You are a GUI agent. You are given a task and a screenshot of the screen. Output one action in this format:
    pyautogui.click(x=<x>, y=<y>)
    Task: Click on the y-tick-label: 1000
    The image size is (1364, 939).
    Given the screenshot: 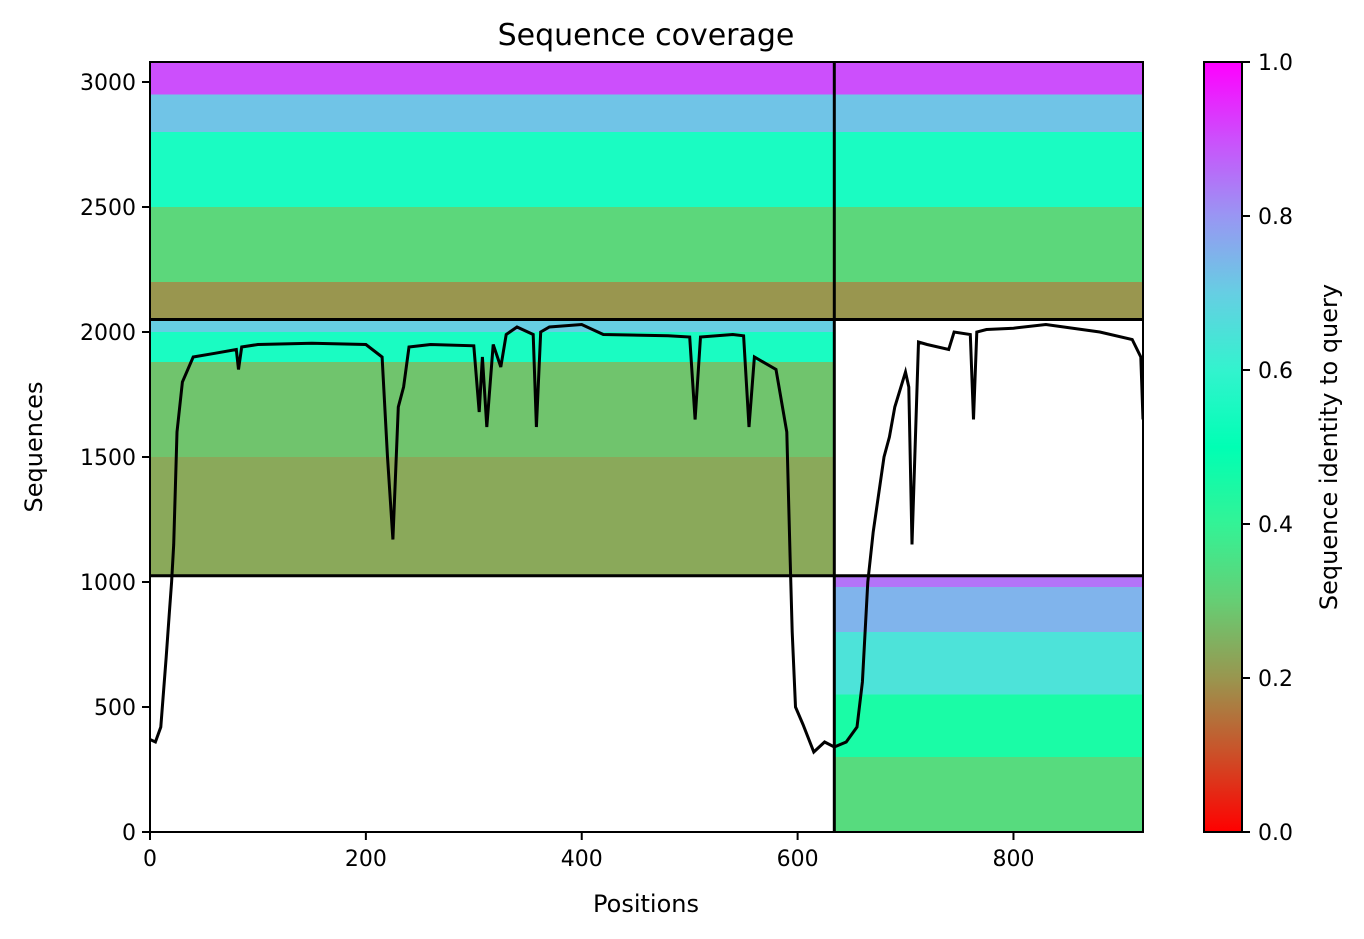 What is the action you would take?
    pyautogui.click(x=108, y=583)
    